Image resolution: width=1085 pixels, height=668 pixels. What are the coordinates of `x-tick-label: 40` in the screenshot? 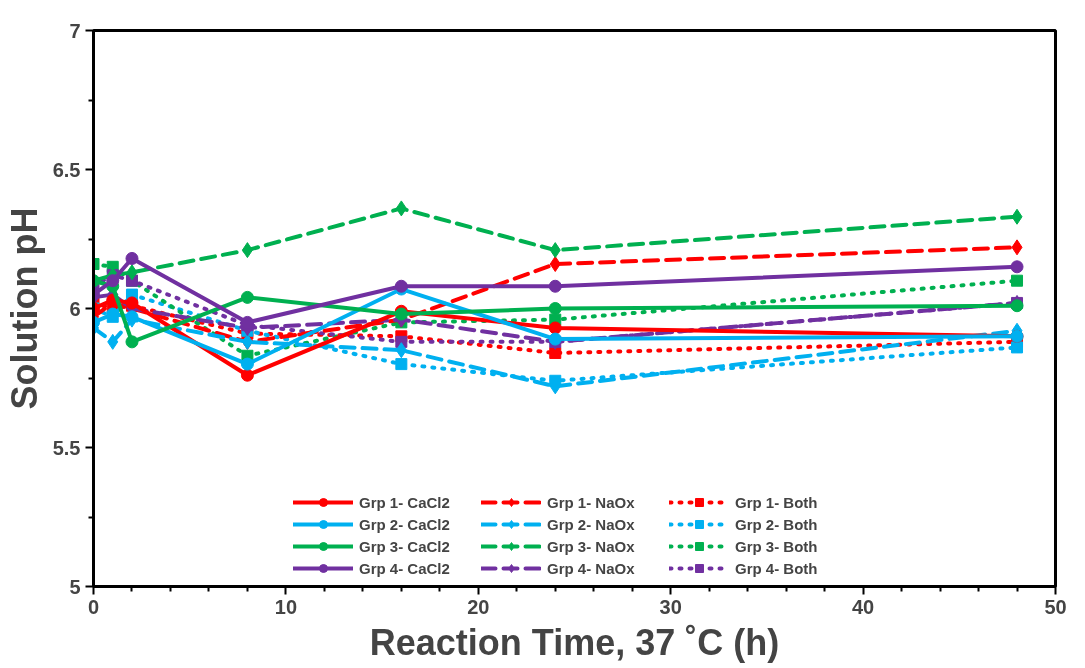 It's located at (863, 606).